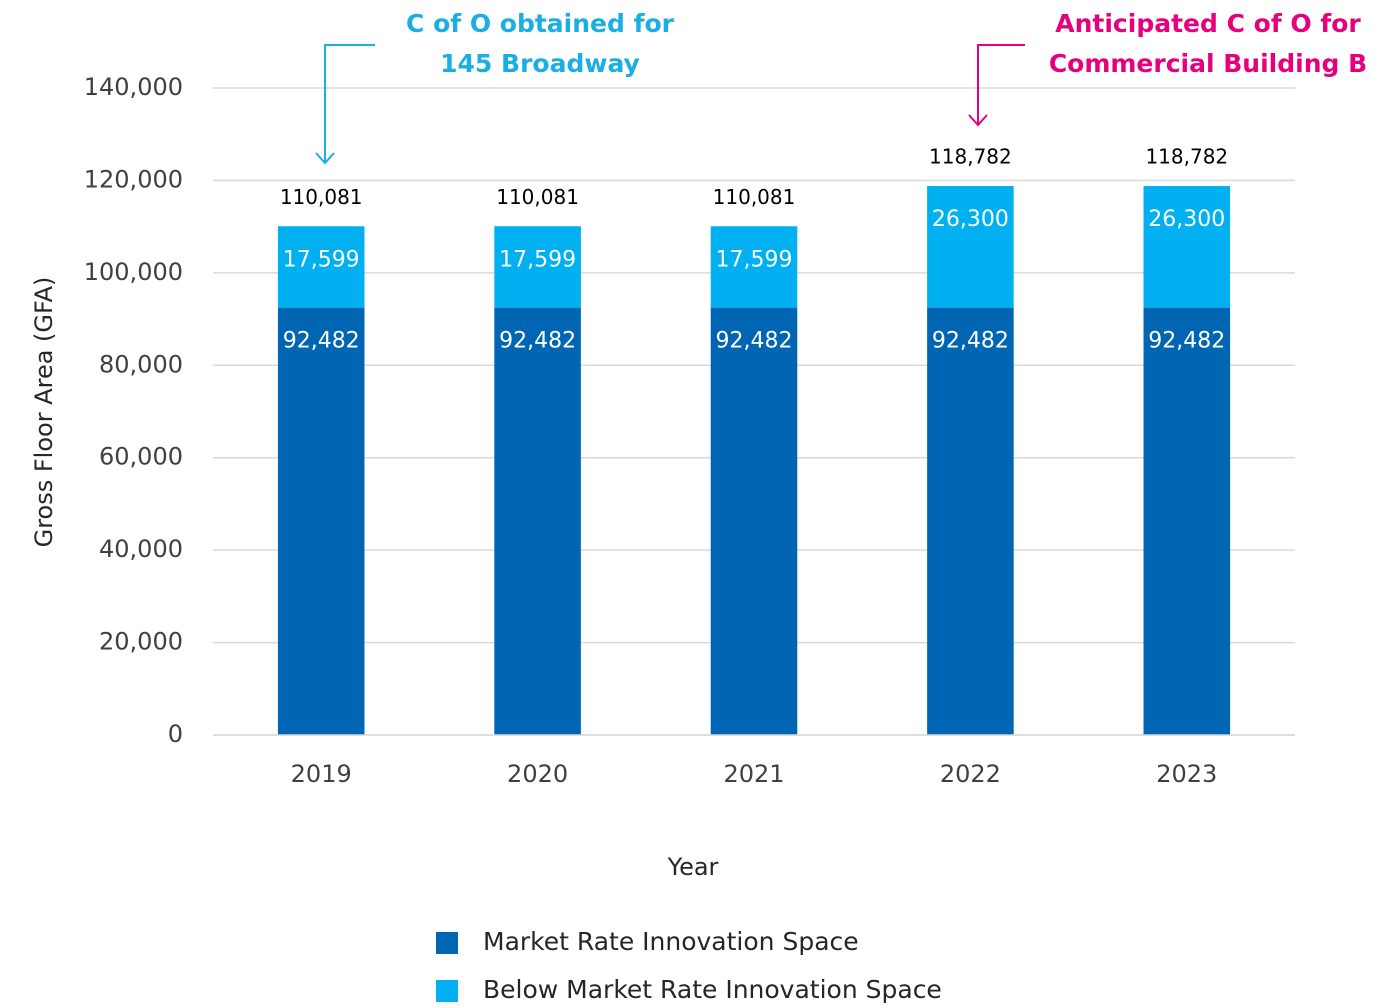 This screenshot has height=1008, width=1385. I want to click on legend-label: Market Rate Innovation Space, so click(671, 941).